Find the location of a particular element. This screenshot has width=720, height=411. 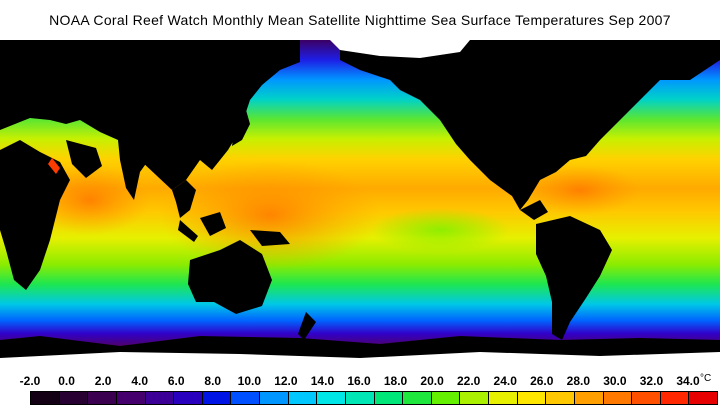

colorbar-tick-label: 2.0 is located at coordinates (103, 381).